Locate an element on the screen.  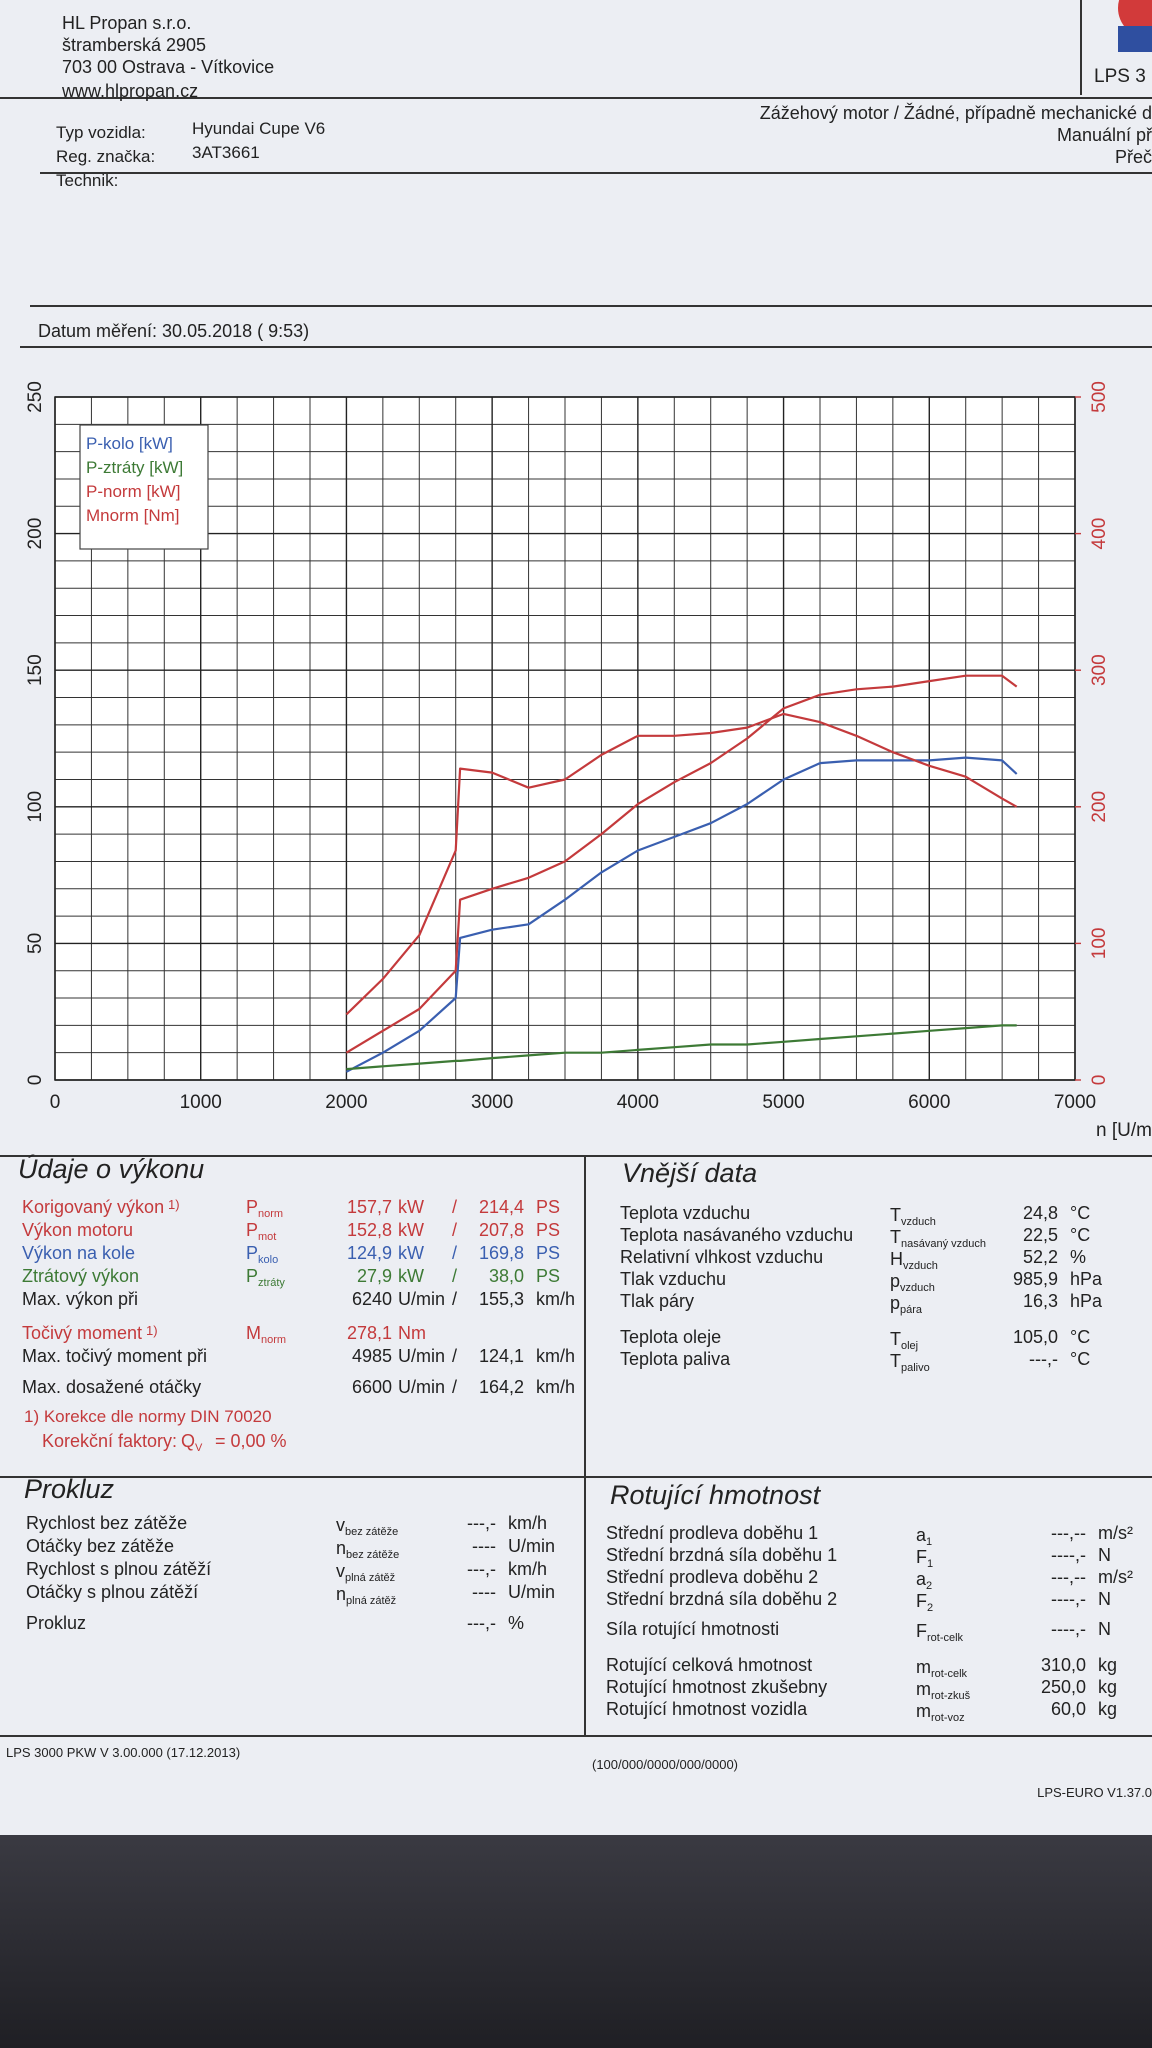
symbol-main: n is located at coordinates (341, 1548).